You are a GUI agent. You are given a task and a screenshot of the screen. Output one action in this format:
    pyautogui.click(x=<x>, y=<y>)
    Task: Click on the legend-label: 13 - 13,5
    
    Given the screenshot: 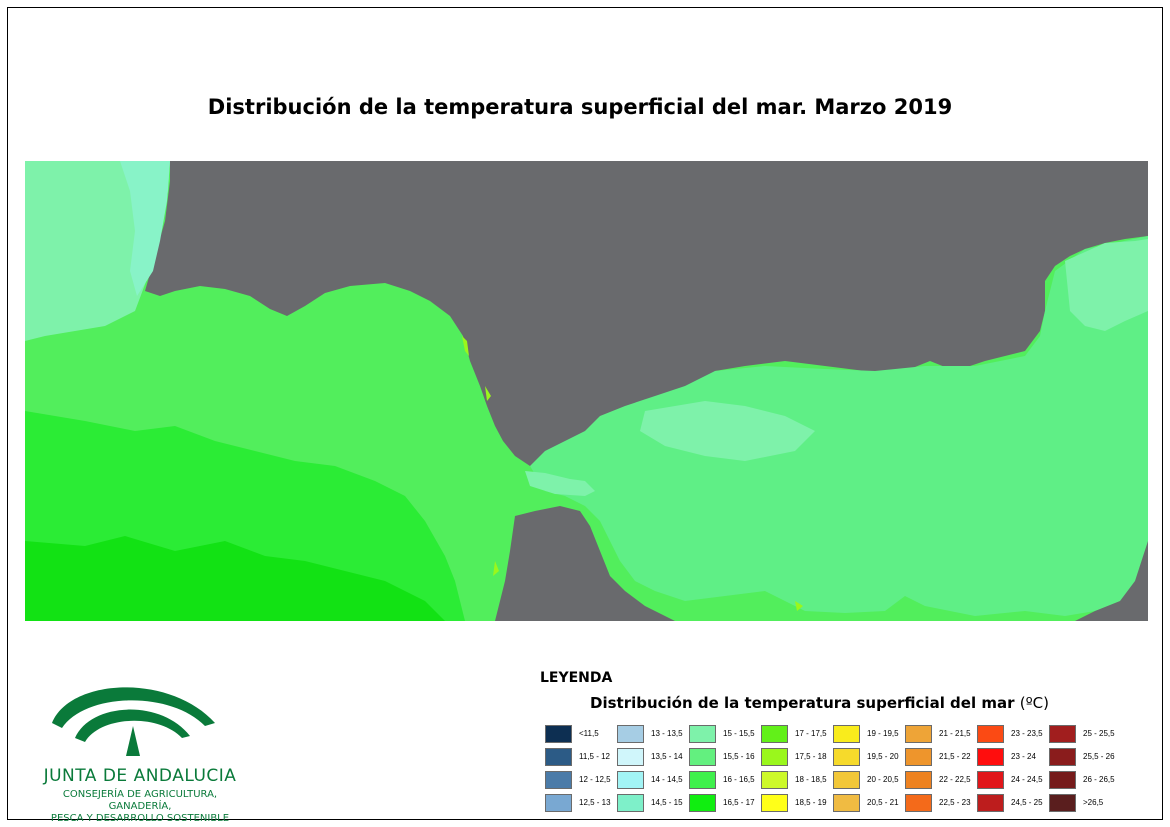 What is the action you would take?
    pyautogui.click(x=667, y=733)
    